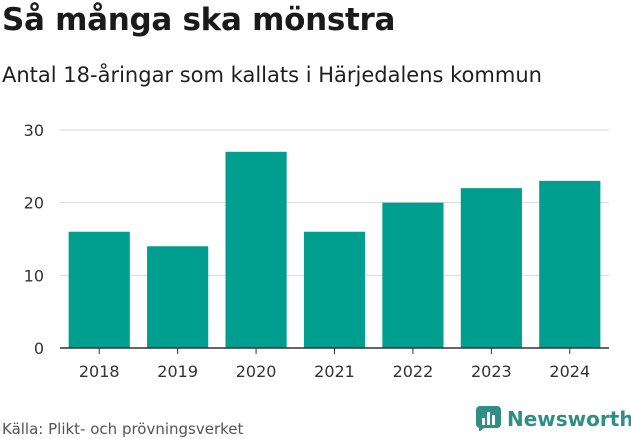 This screenshot has width=631, height=439. I want to click on newsworthy-logo-icon, so click(488, 418).